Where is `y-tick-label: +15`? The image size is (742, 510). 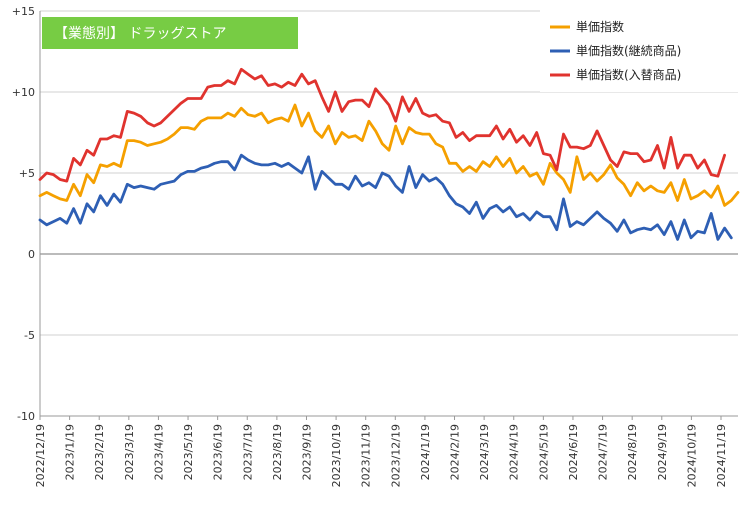
y-tick-label: +15 is located at coordinates (23, 11).